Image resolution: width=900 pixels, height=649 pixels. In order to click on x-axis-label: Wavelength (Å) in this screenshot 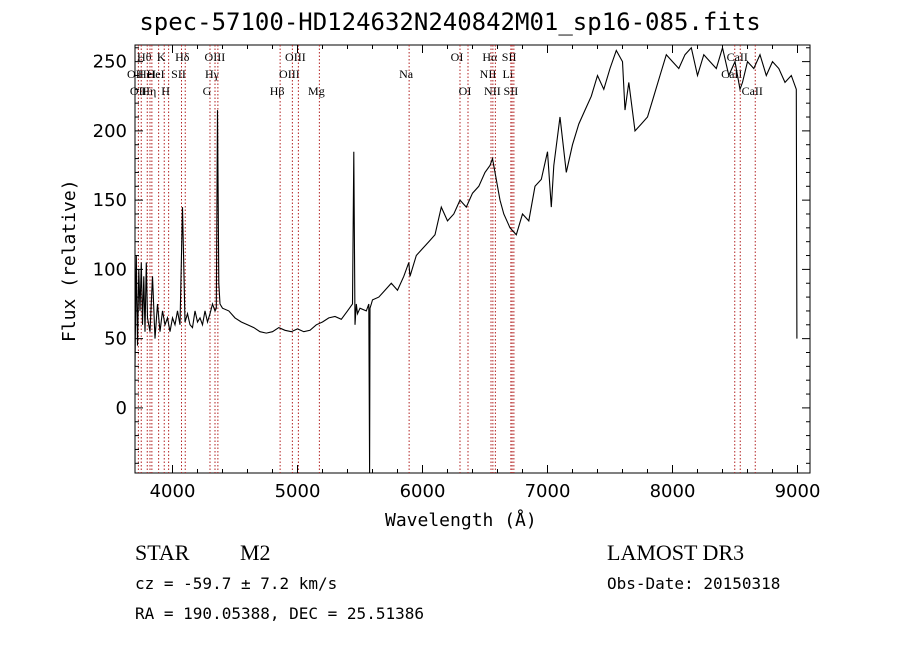, I will do `click(461, 520)`.